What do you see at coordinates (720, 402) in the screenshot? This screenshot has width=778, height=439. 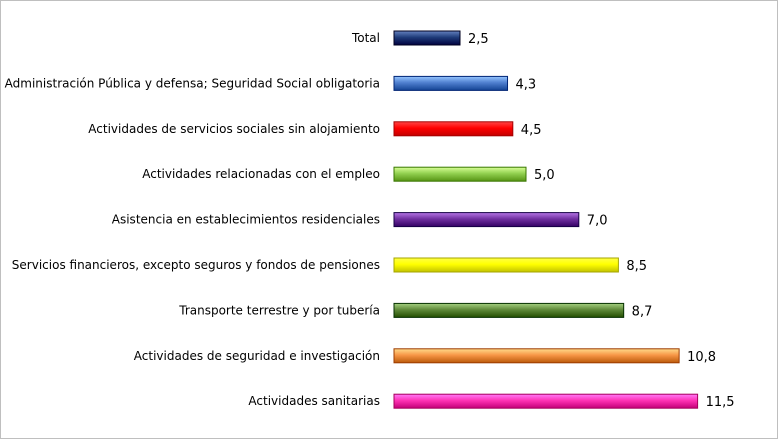 I see `value-label: 11,5` at bounding box center [720, 402].